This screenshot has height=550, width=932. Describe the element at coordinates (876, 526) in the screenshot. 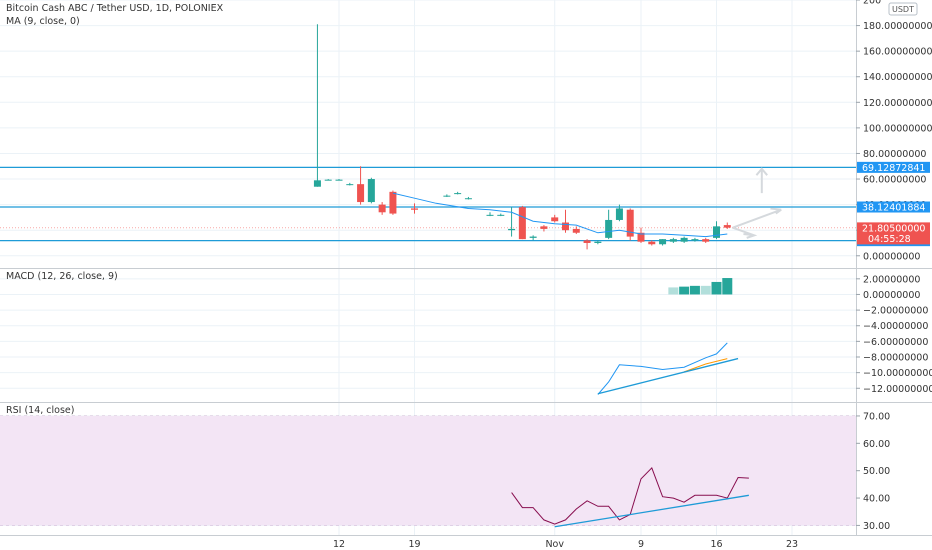

I see `axis-tick-label: 30.00` at that location.